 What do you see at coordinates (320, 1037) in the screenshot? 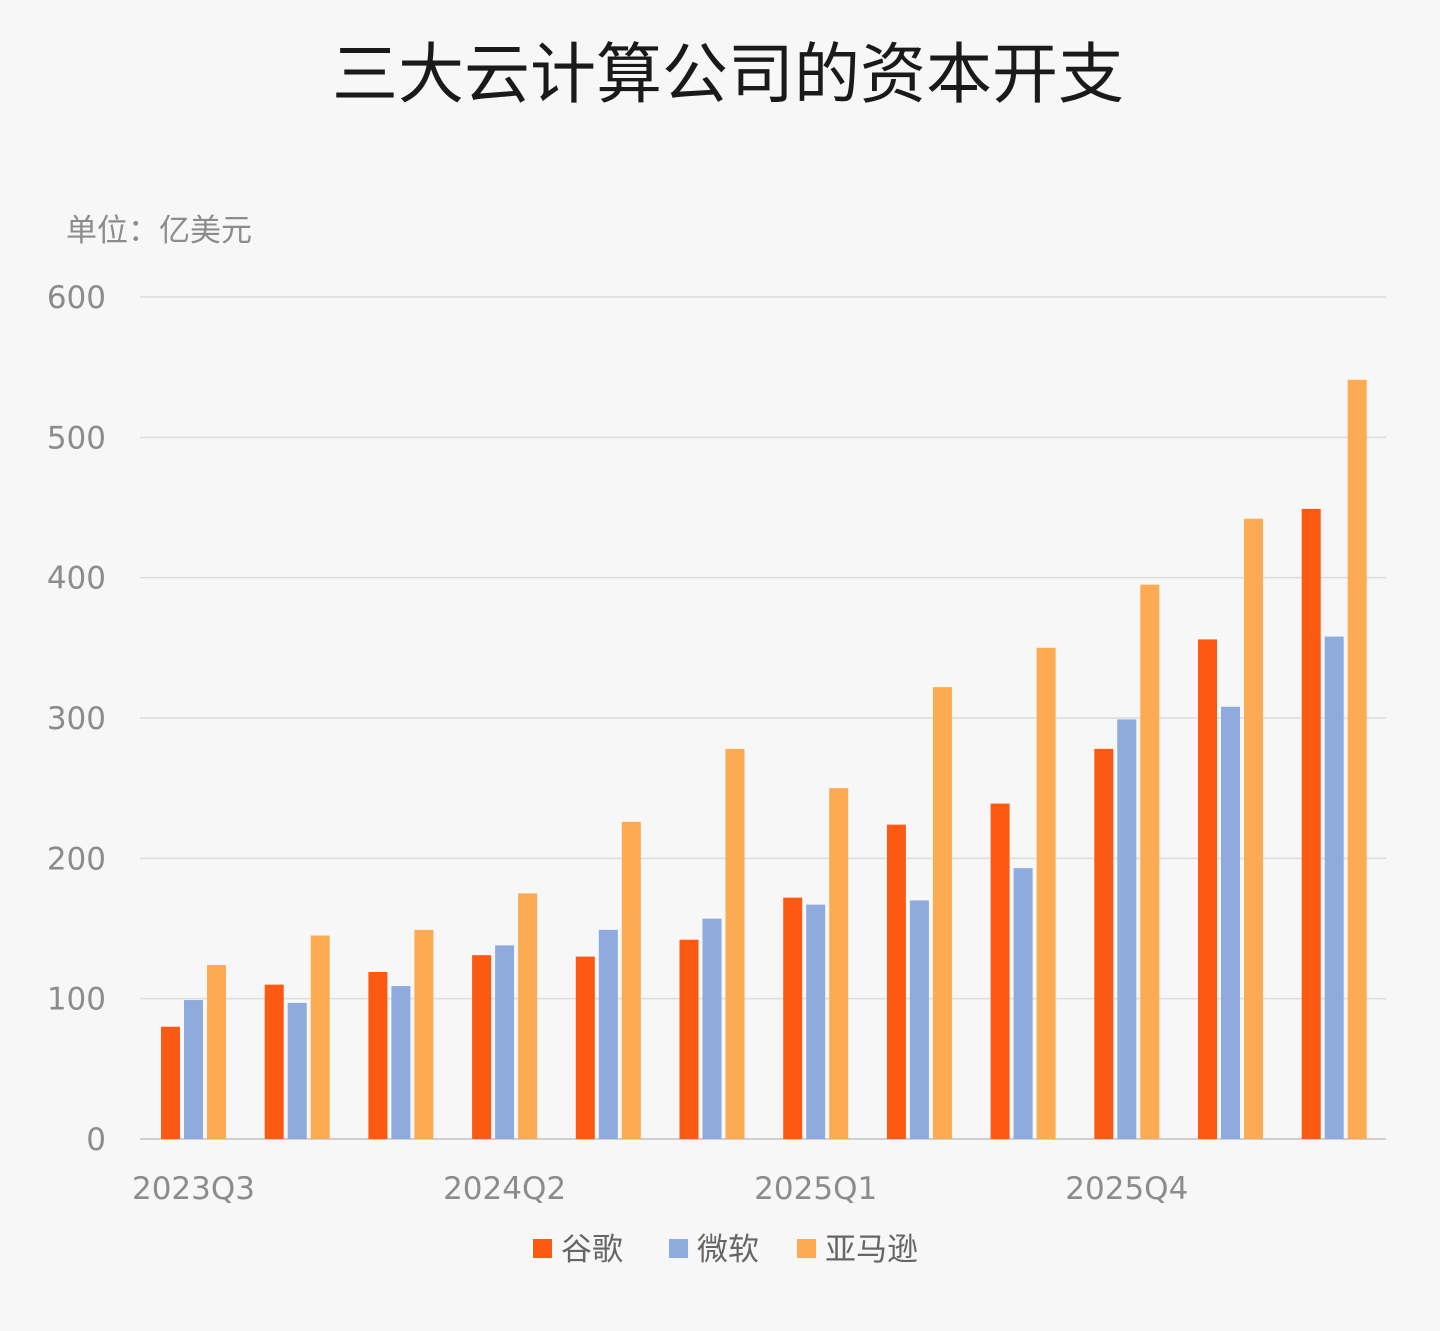
I see `bar-series2-cat1` at bounding box center [320, 1037].